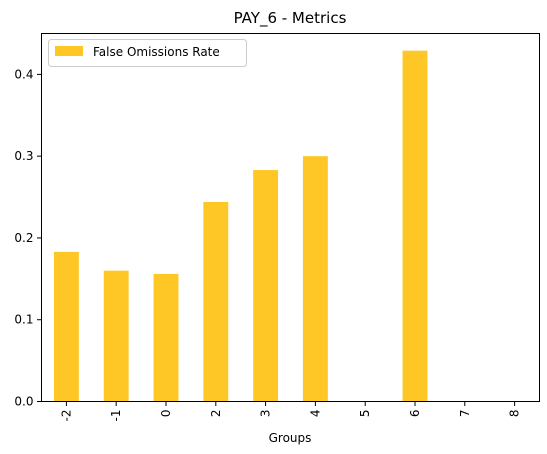 The width and height of the screenshot is (547, 454). What do you see at coordinates (23, 238) in the screenshot?
I see `y-tick-label: 0.2` at bounding box center [23, 238].